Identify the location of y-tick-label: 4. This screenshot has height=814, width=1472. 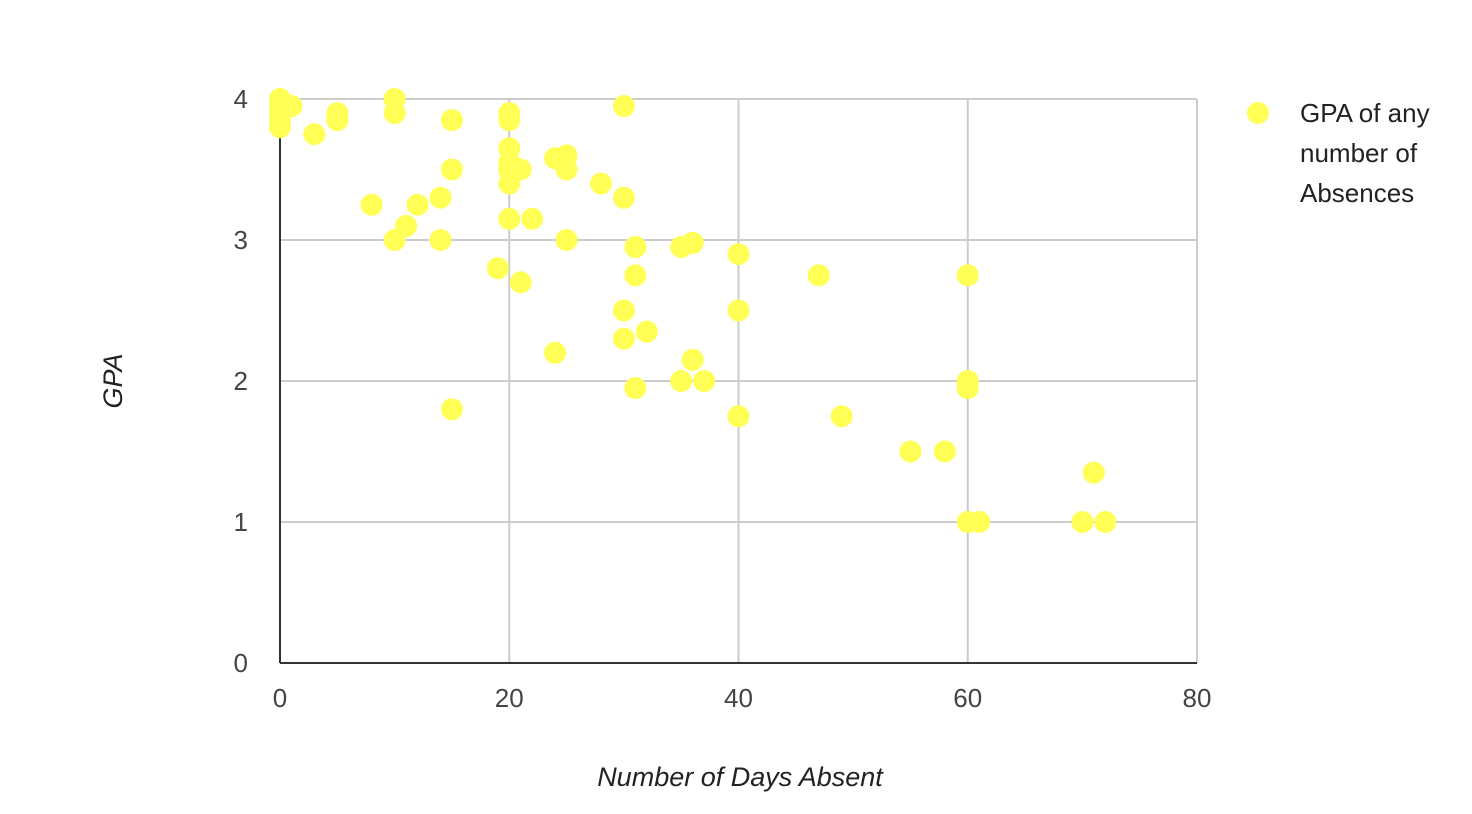
(241, 99).